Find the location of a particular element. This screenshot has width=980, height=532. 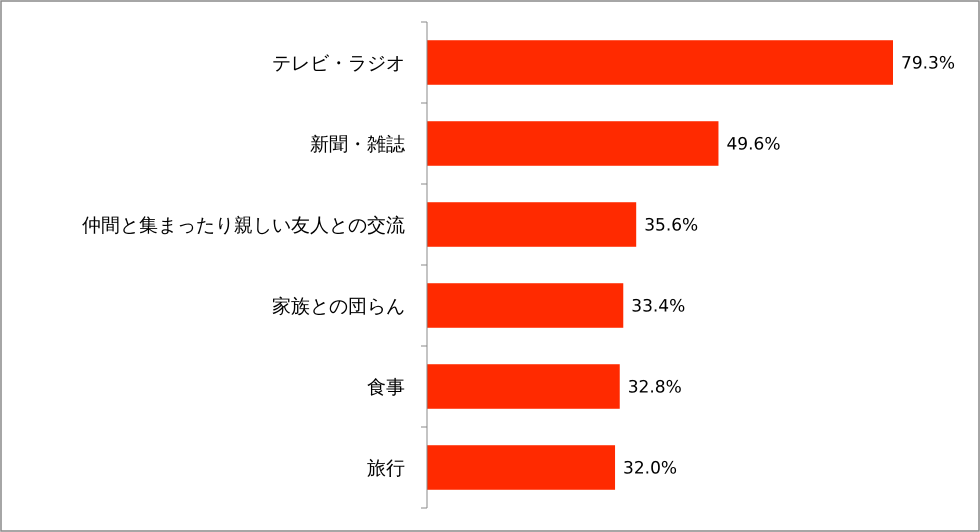

y-tick-label: 食事 is located at coordinates (386, 387).